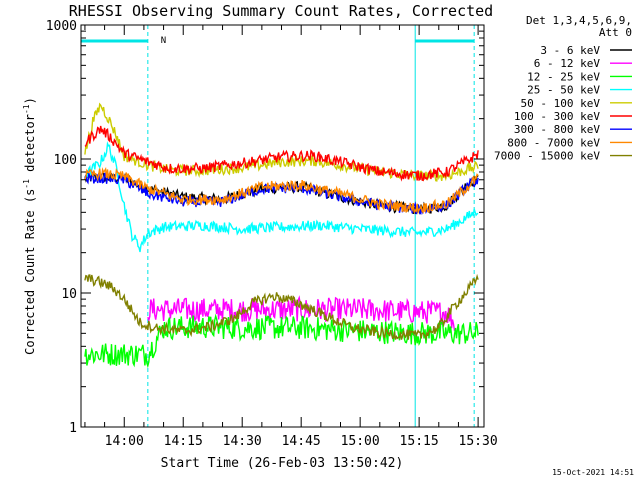  What do you see at coordinates (69, 294) in the screenshot?
I see `y-tick-label-1: 10` at bounding box center [69, 294].